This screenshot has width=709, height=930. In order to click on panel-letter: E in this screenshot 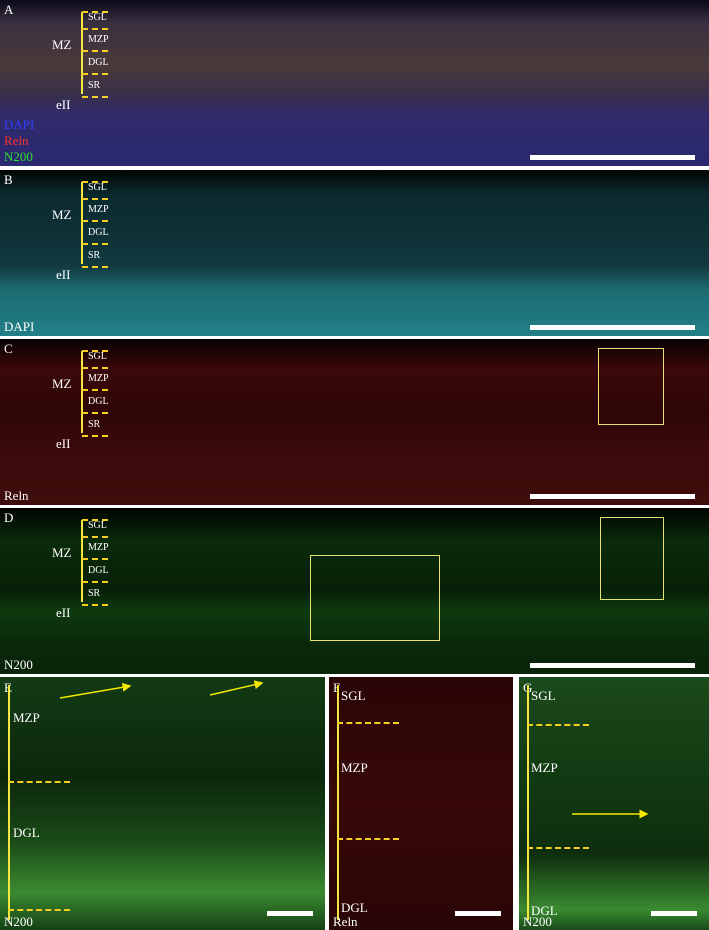, I will do `click(8, 687)`.